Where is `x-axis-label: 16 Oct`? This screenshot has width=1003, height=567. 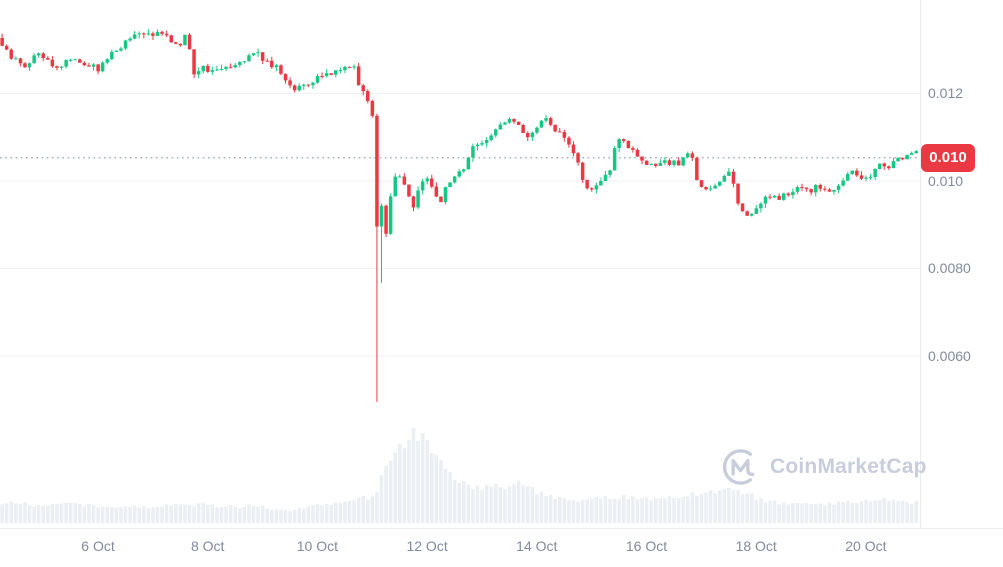 x-axis-label: 16 Oct is located at coordinates (646, 546).